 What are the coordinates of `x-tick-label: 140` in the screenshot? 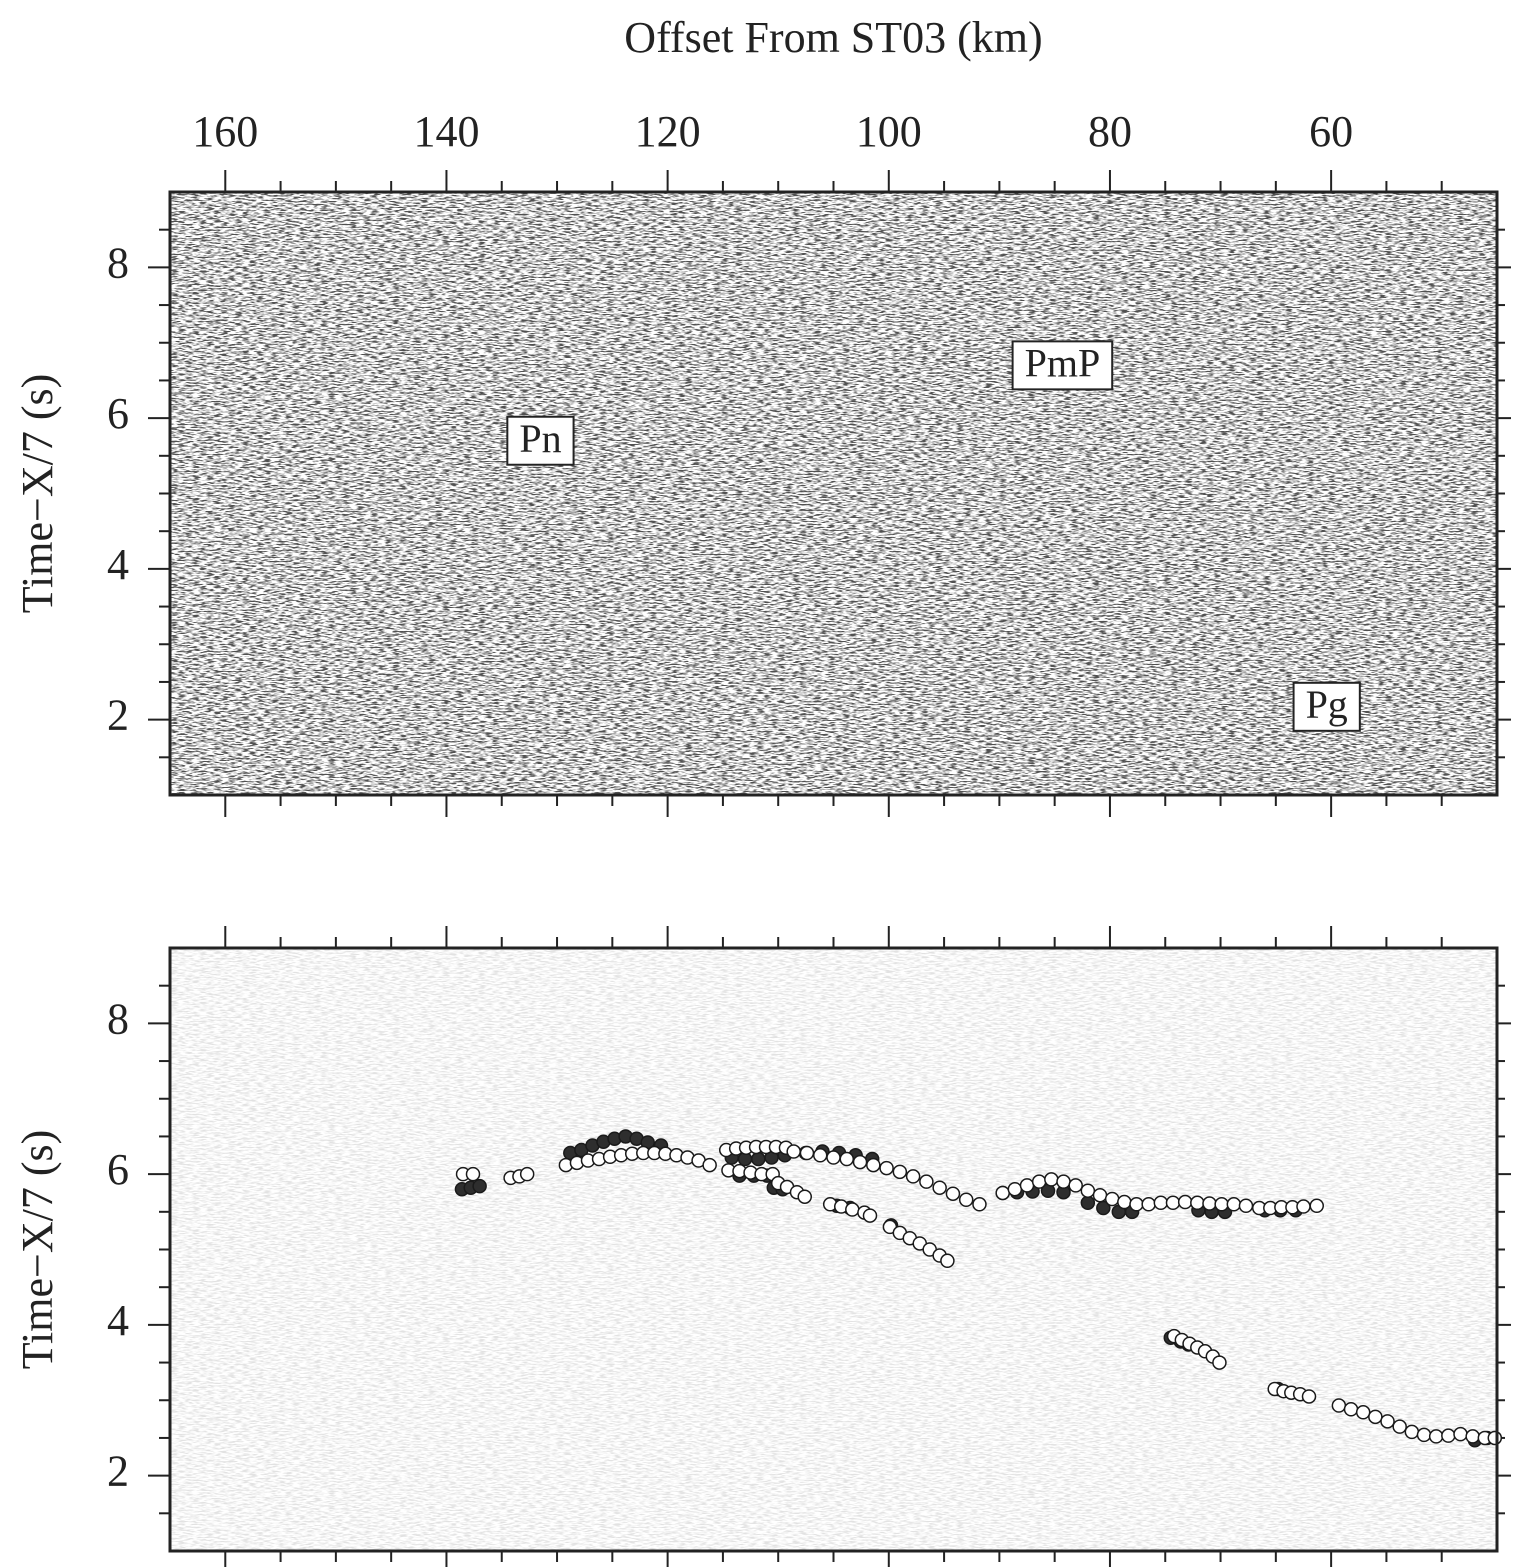 It's located at (446, 131).